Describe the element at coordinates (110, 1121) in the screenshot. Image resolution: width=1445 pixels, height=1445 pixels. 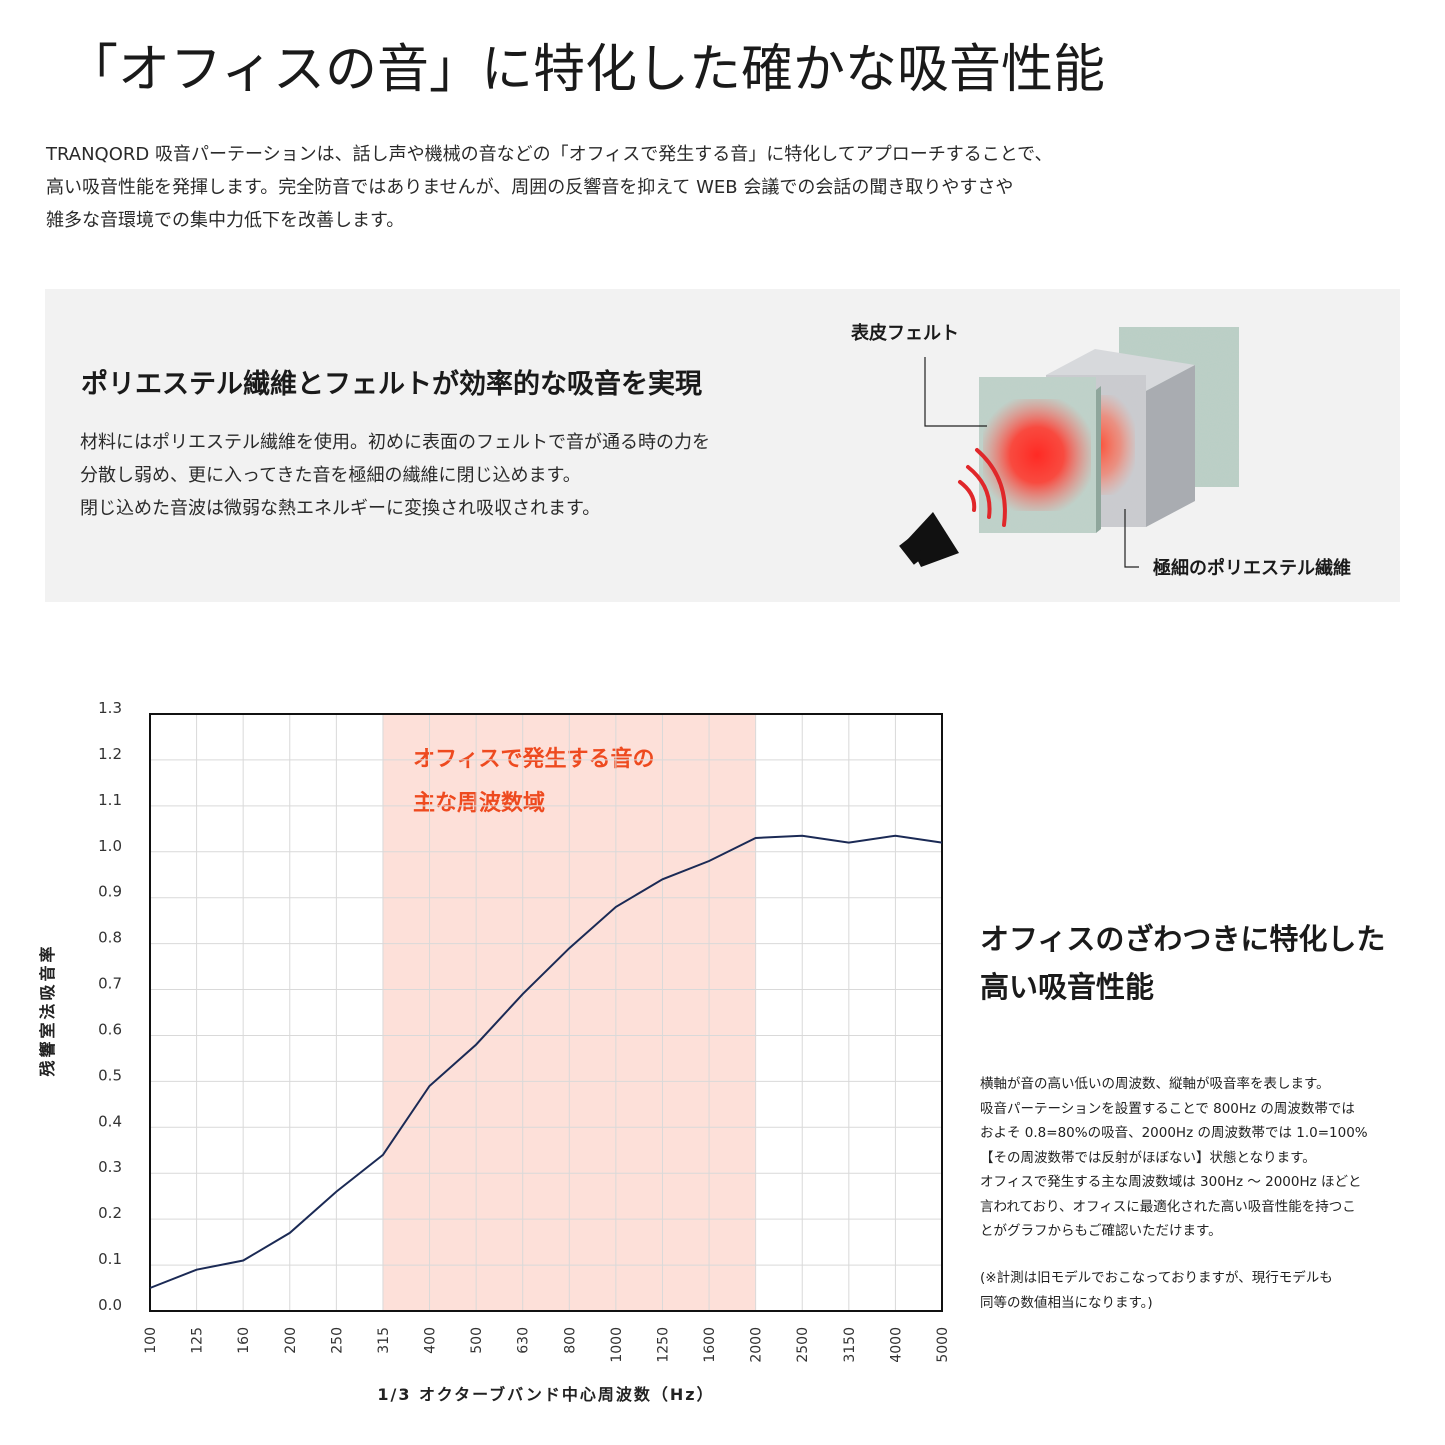
I see `y-tick-label: 0.4` at that location.